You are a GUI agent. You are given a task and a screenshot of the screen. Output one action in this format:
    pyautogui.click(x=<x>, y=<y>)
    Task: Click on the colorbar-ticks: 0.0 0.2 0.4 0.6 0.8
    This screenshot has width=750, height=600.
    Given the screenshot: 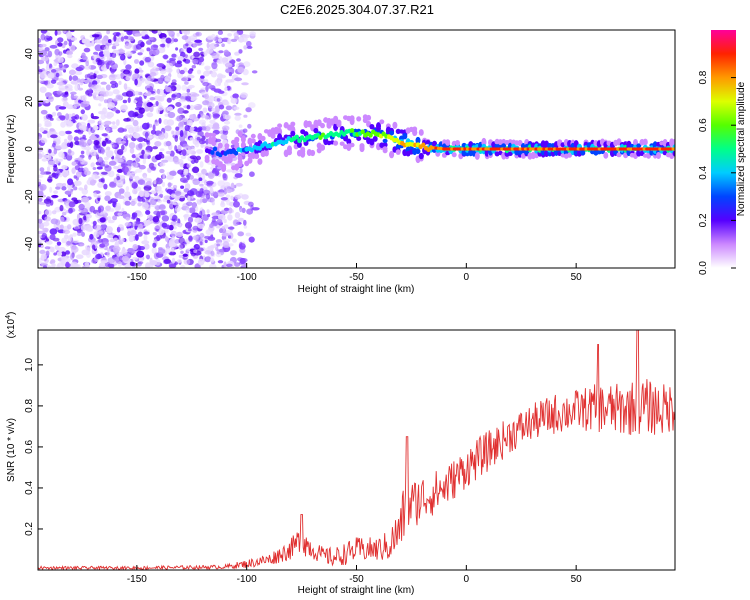 What is the action you would take?
    pyautogui.click(x=717, y=172)
    